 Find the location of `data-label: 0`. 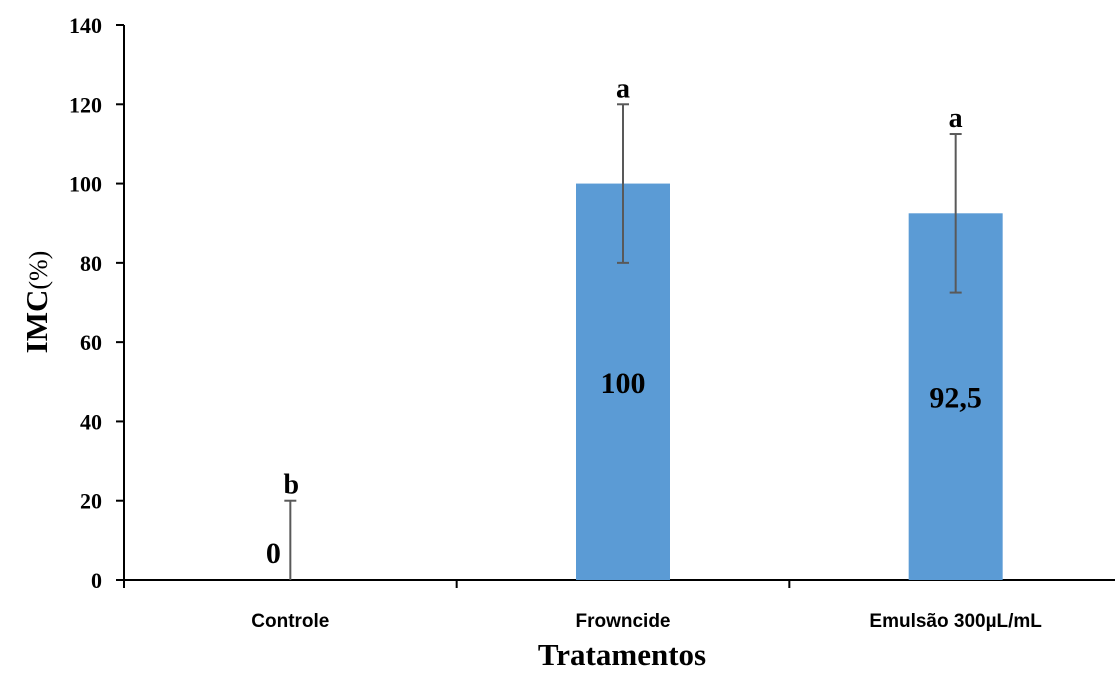

data-label: 0 is located at coordinates (273, 553).